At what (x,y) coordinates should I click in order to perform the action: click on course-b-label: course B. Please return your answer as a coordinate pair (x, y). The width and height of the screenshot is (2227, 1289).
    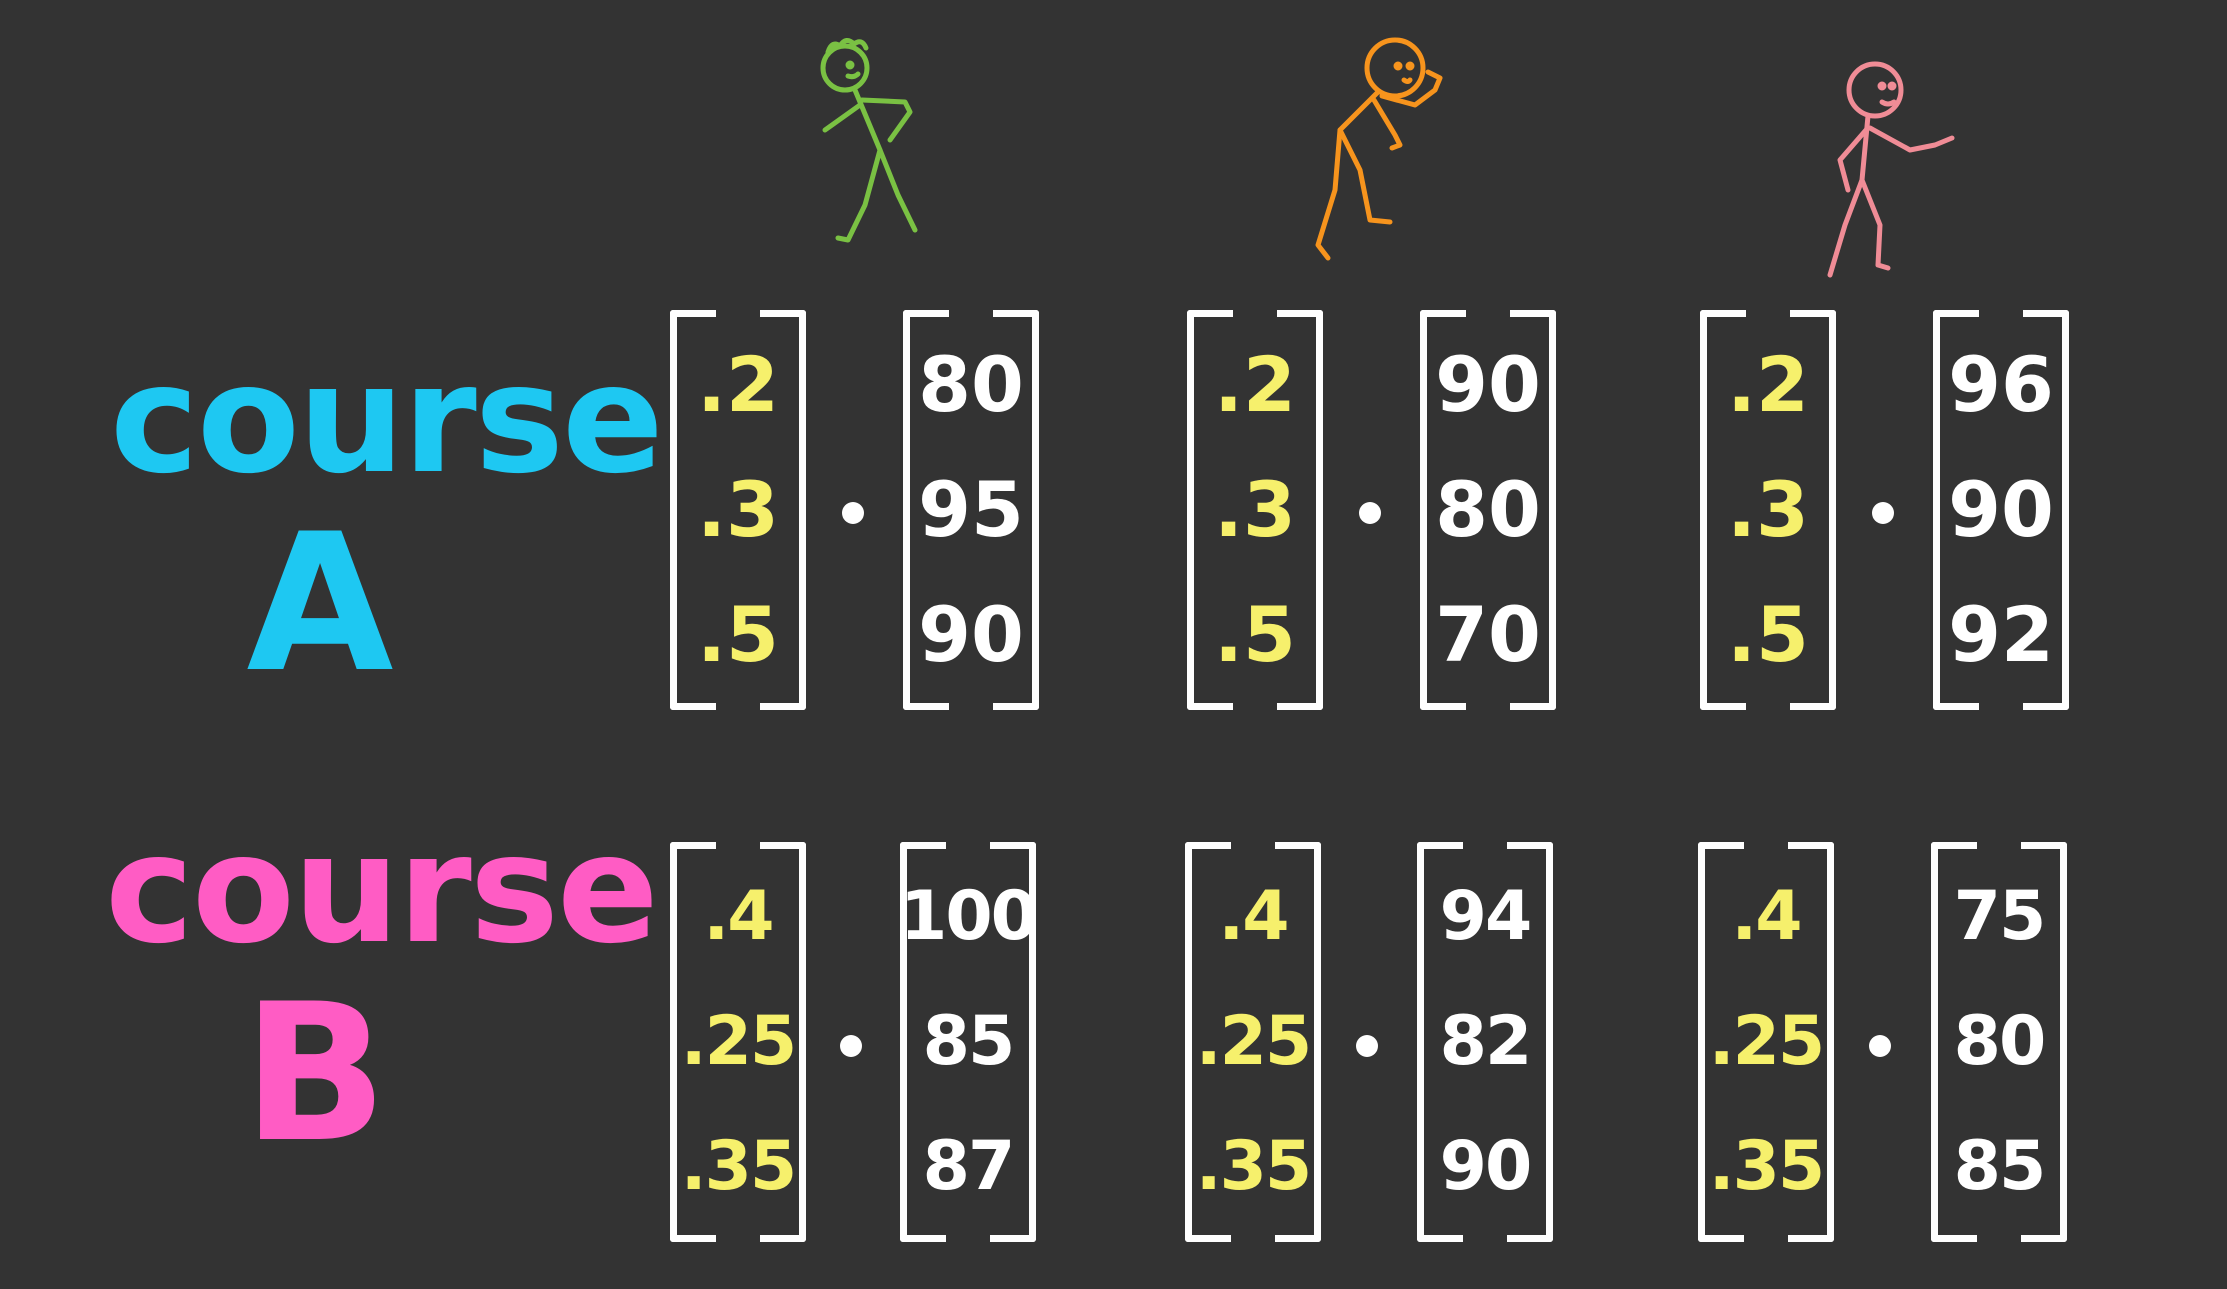
    Looking at the image, I should click on (382, 993).